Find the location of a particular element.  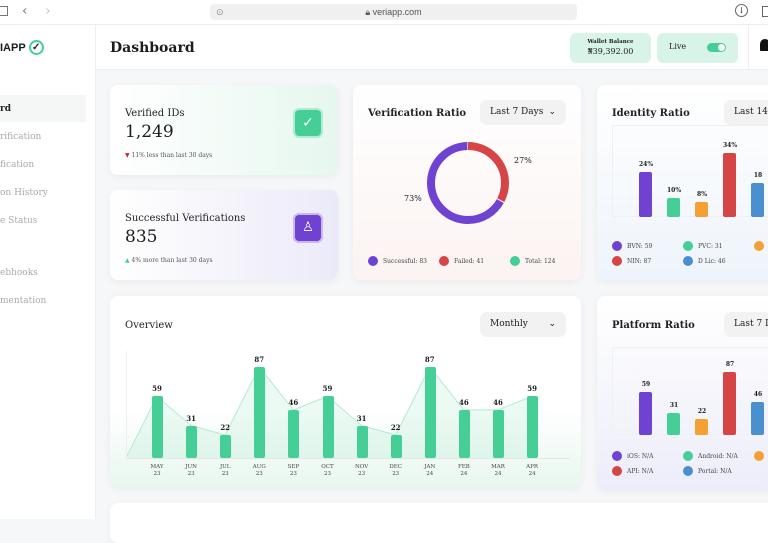

sidebar-item-service-status: e Status is located at coordinates (19, 221).